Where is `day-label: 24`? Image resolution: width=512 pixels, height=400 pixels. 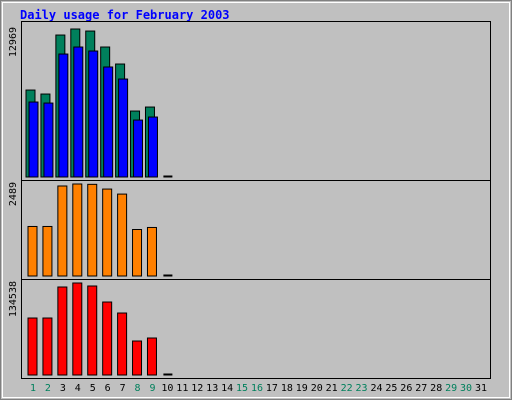 day-label: 24 is located at coordinates (376, 388).